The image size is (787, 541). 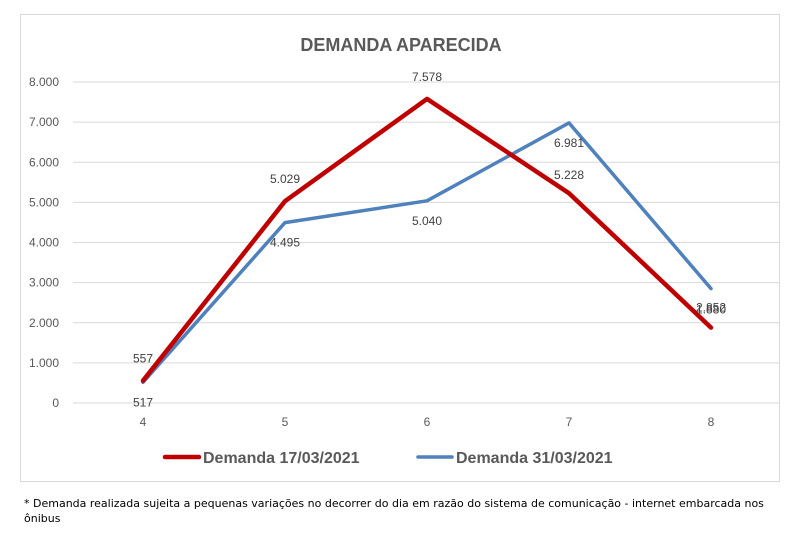 I want to click on y-tick-label: 0, so click(x=55, y=403).